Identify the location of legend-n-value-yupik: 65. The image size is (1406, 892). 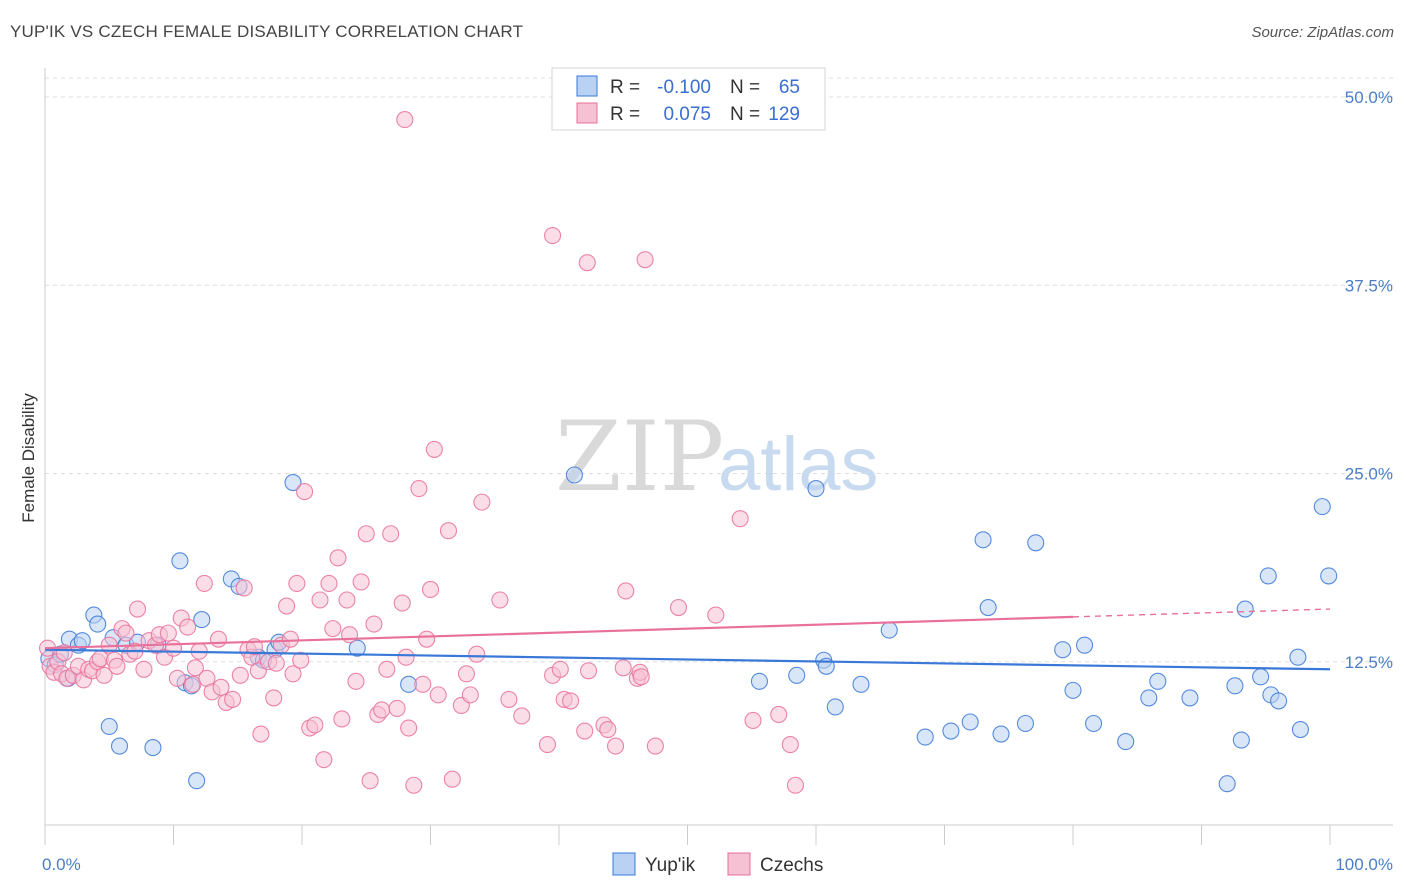
(789, 87).